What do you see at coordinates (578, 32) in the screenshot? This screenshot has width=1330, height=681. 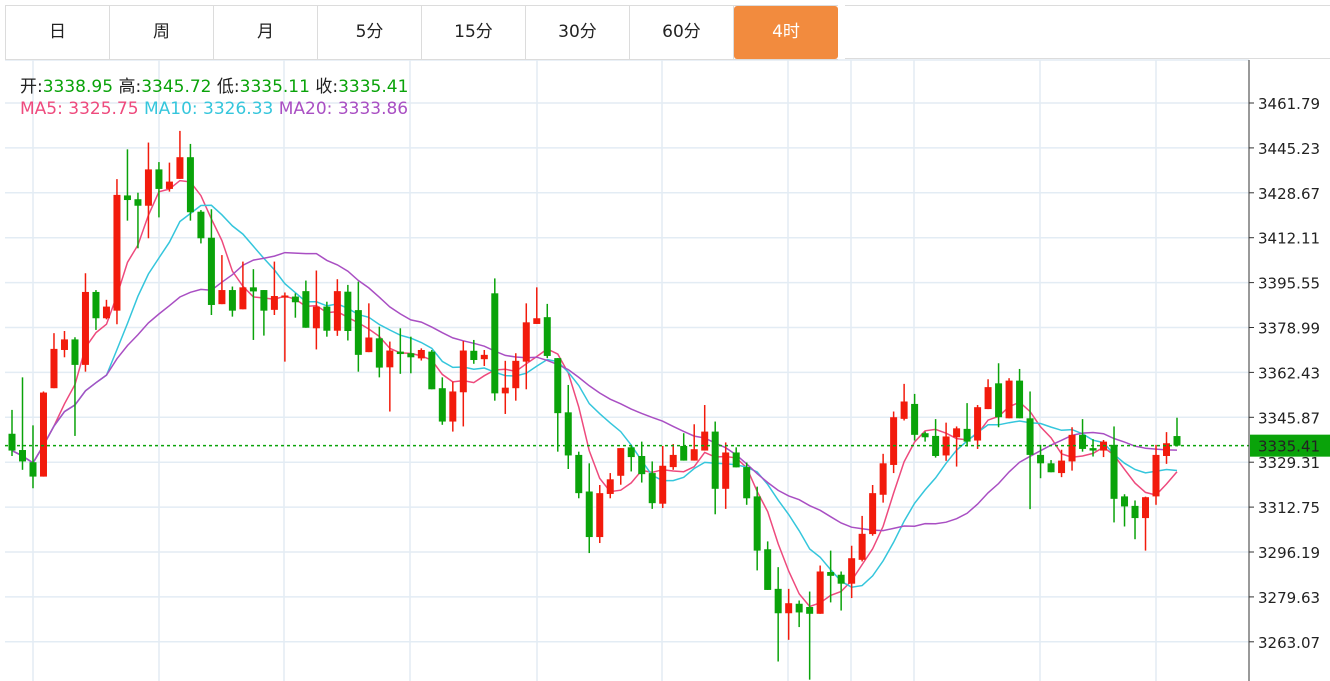 I see `tab-30min: 30分` at bounding box center [578, 32].